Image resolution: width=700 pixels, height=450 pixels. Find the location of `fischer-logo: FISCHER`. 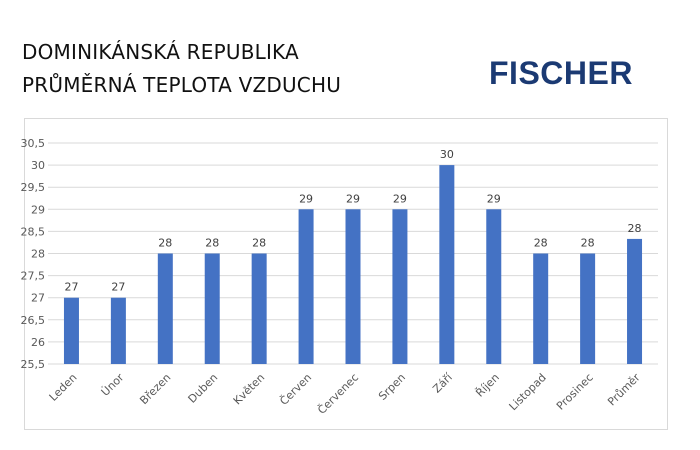

fischer-logo: FISCHER is located at coordinates (561, 73).